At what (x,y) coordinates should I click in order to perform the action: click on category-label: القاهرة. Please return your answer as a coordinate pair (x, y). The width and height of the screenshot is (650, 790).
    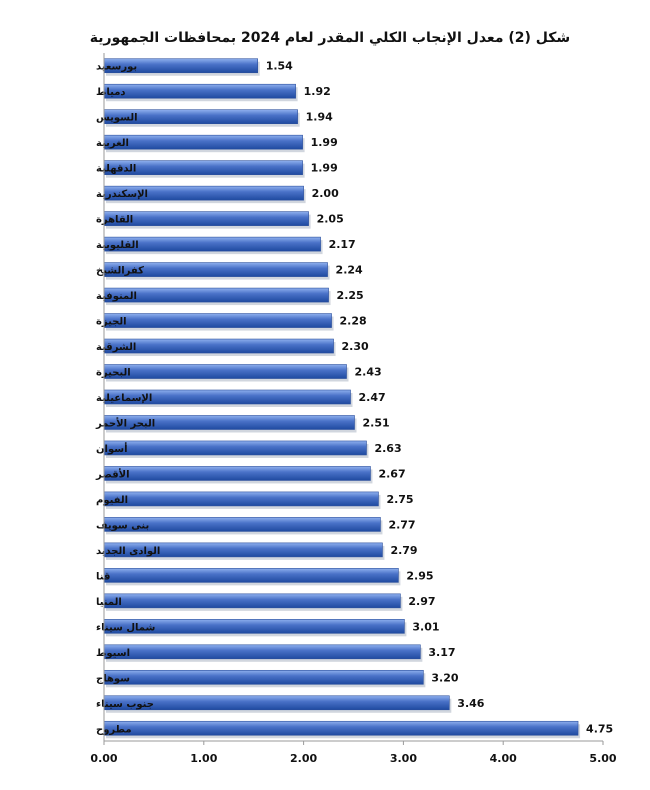
    Looking at the image, I should click on (114, 220).